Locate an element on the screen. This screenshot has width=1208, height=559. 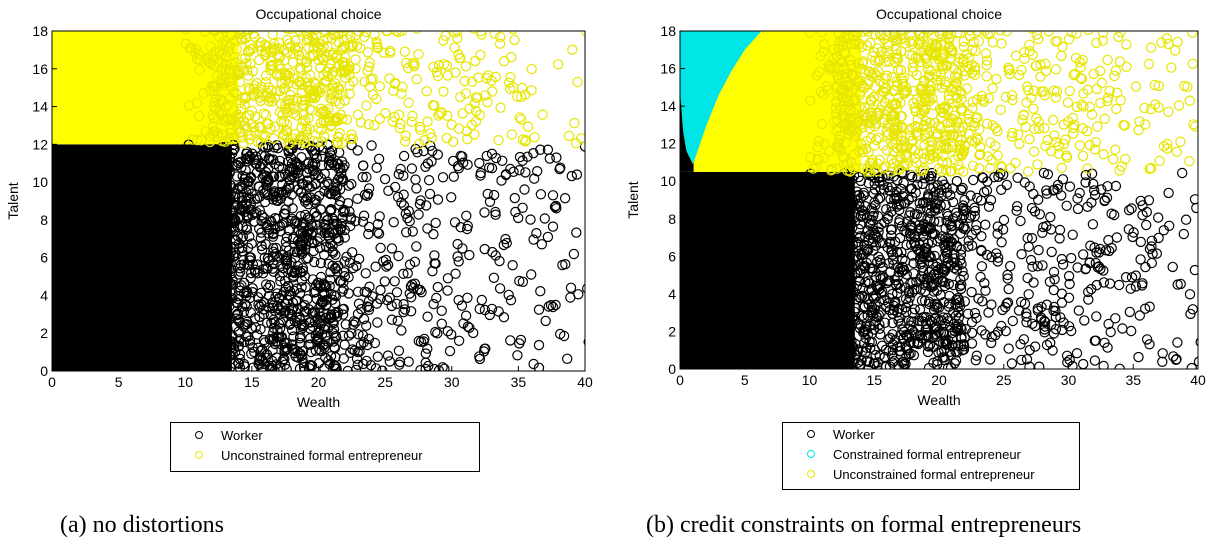
x-tick-label: 35 is located at coordinates (519, 382).